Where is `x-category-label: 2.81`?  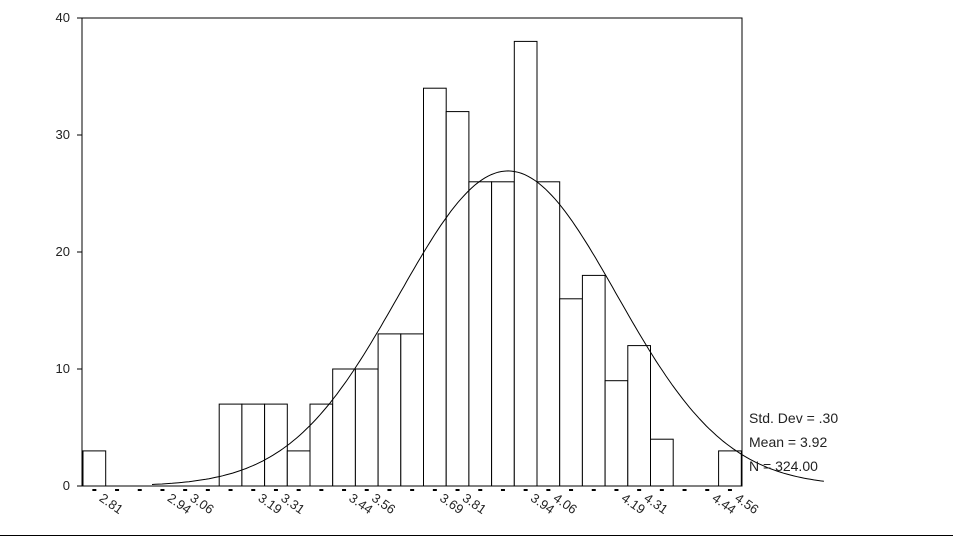 x-category-label: 2.81 is located at coordinates (111, 503).